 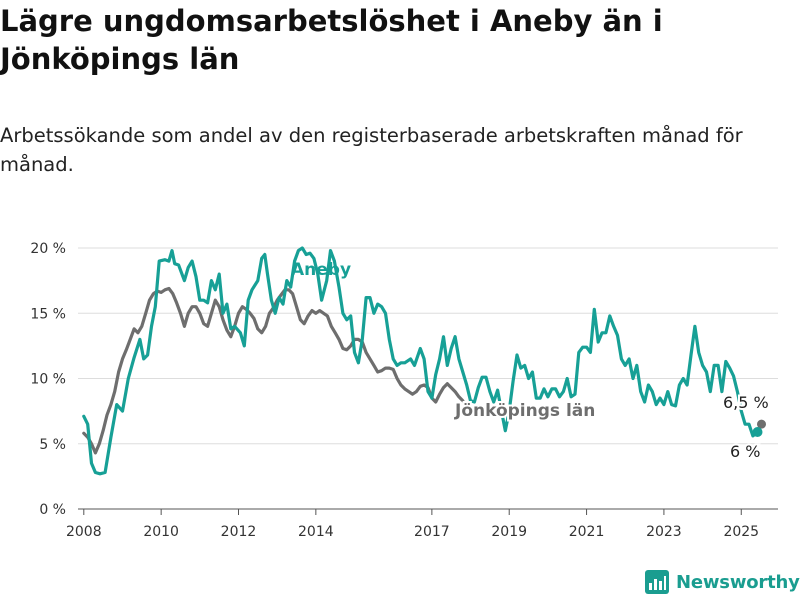 I want to click on y-tick-label: 0 %, so click(x=52, y=510).